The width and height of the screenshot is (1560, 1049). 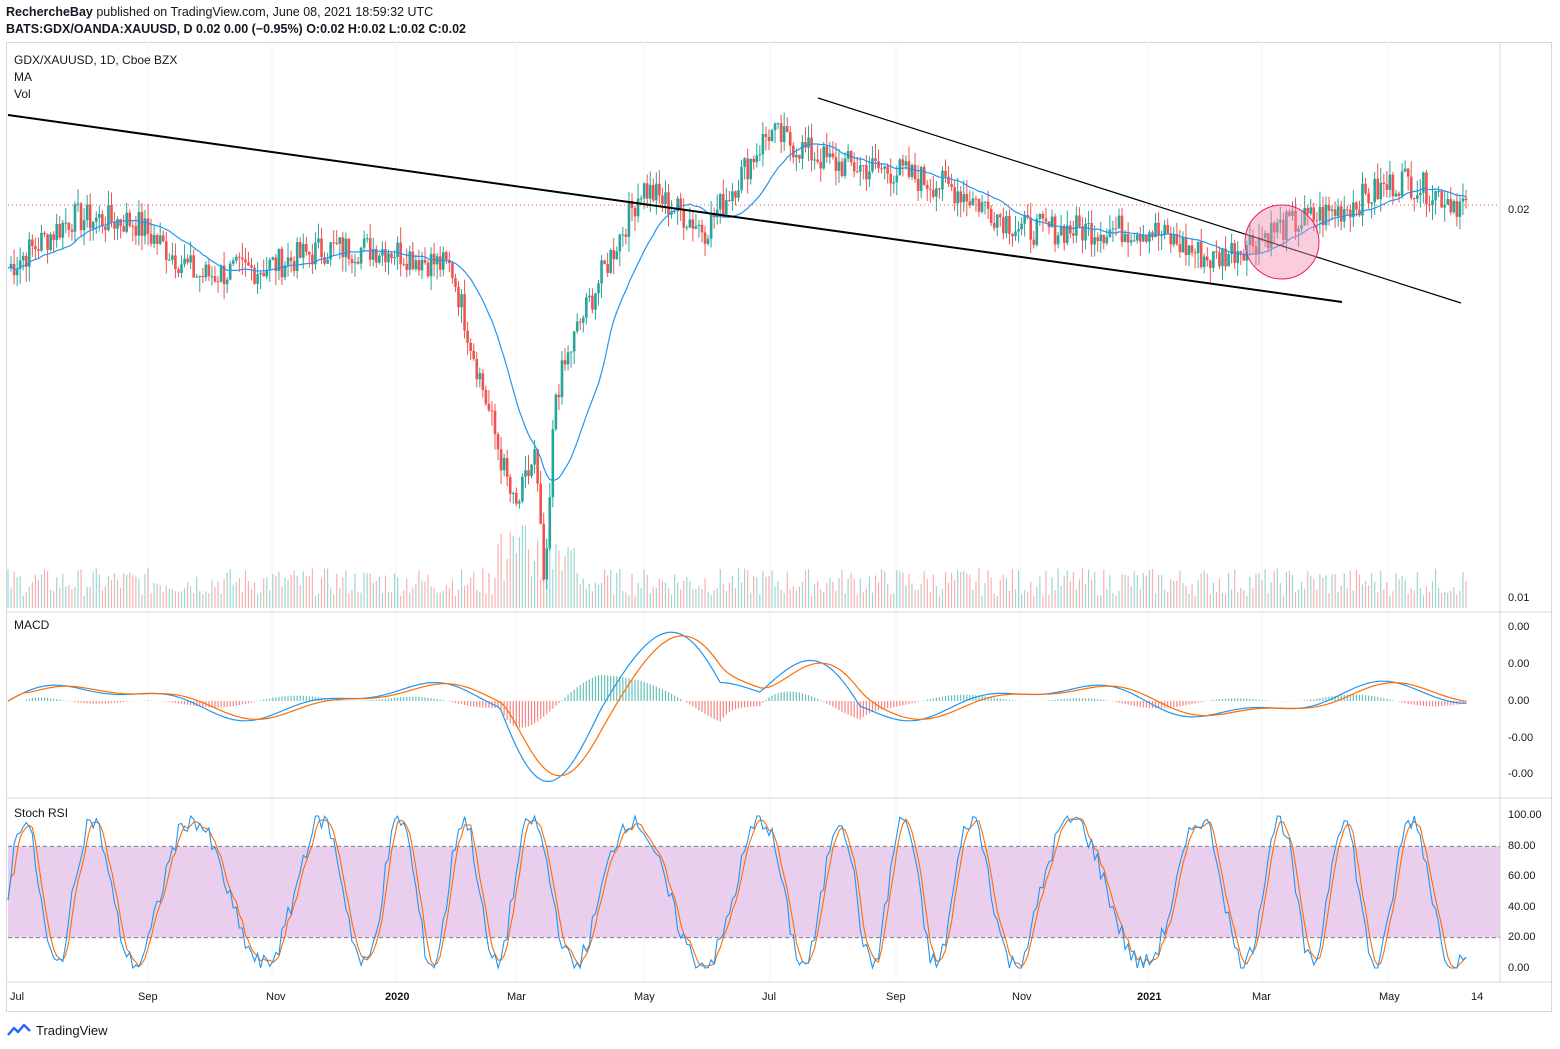 What do you see at coordinates (23, 77) in the screenshot?
I see `ma-indicator-label: MA` at bounding box center [23, 77].